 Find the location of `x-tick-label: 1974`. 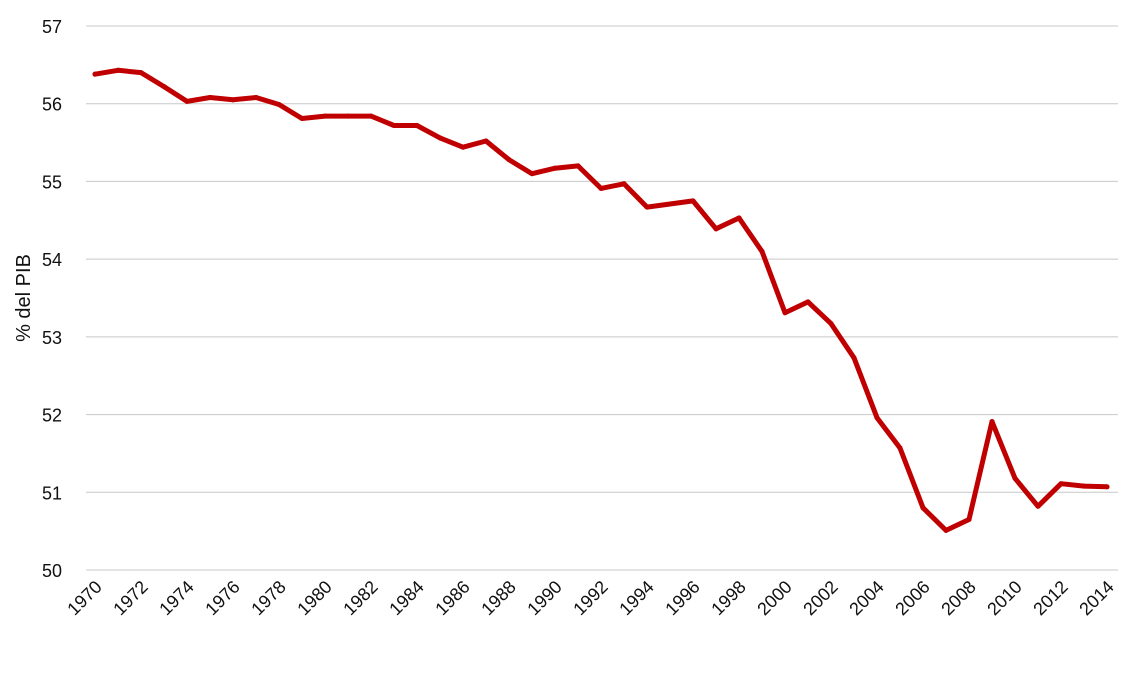

x-tick-label: 1974 is located at coordinates (176, 598).